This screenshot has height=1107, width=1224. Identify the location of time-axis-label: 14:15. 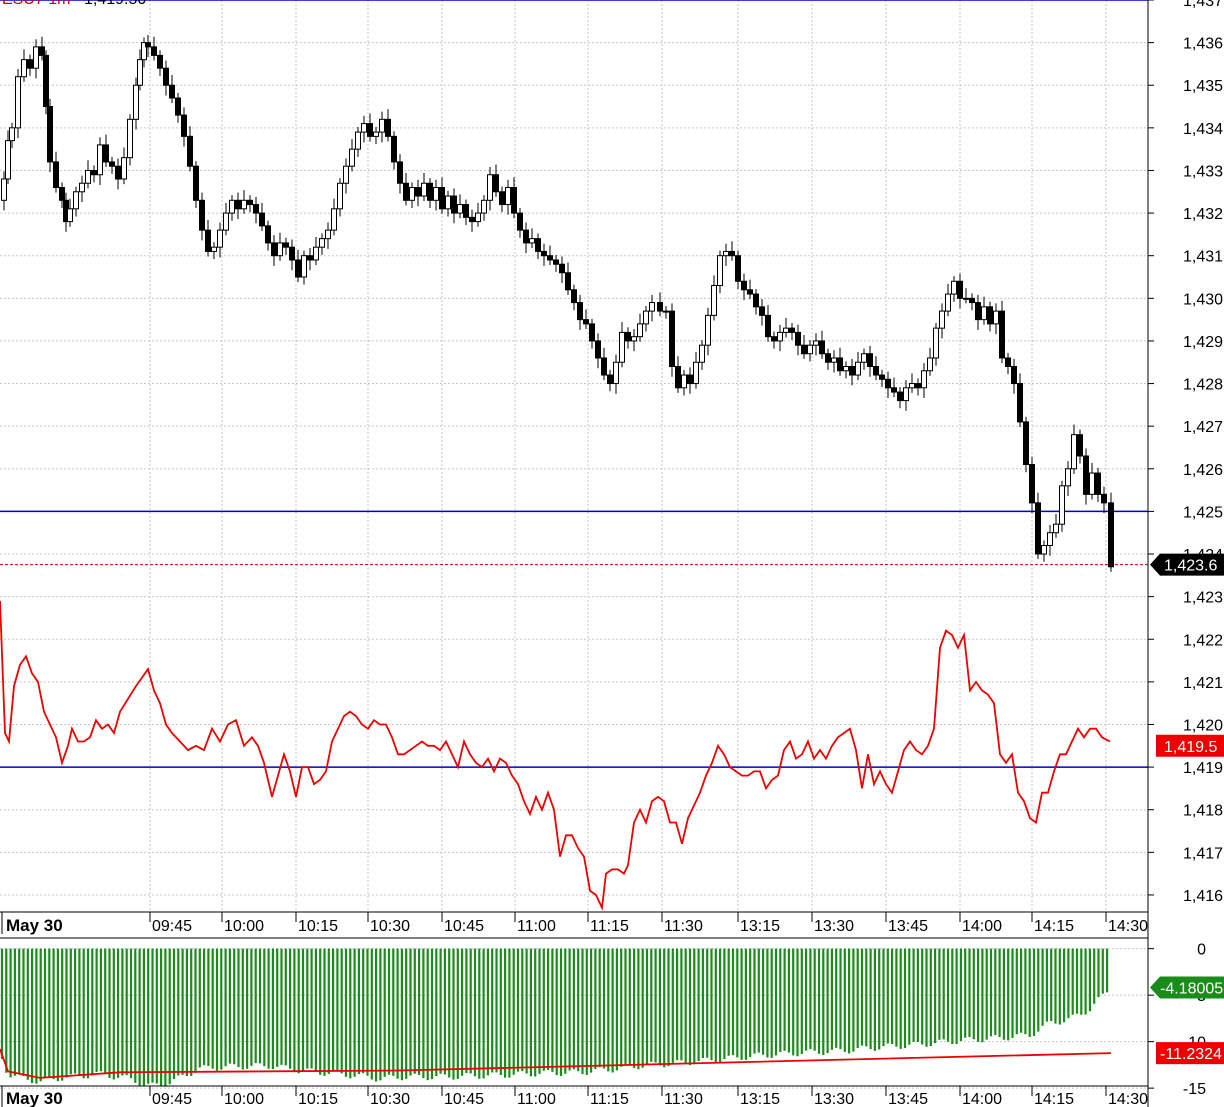
(1054, 926).